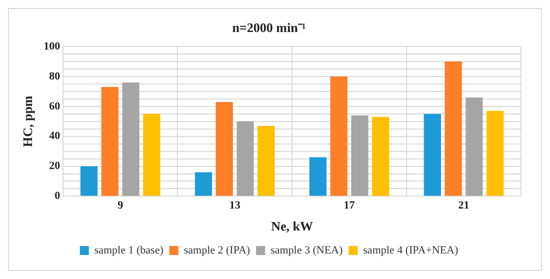  I want to click on y-tick-label: 40, so click(55, 136).